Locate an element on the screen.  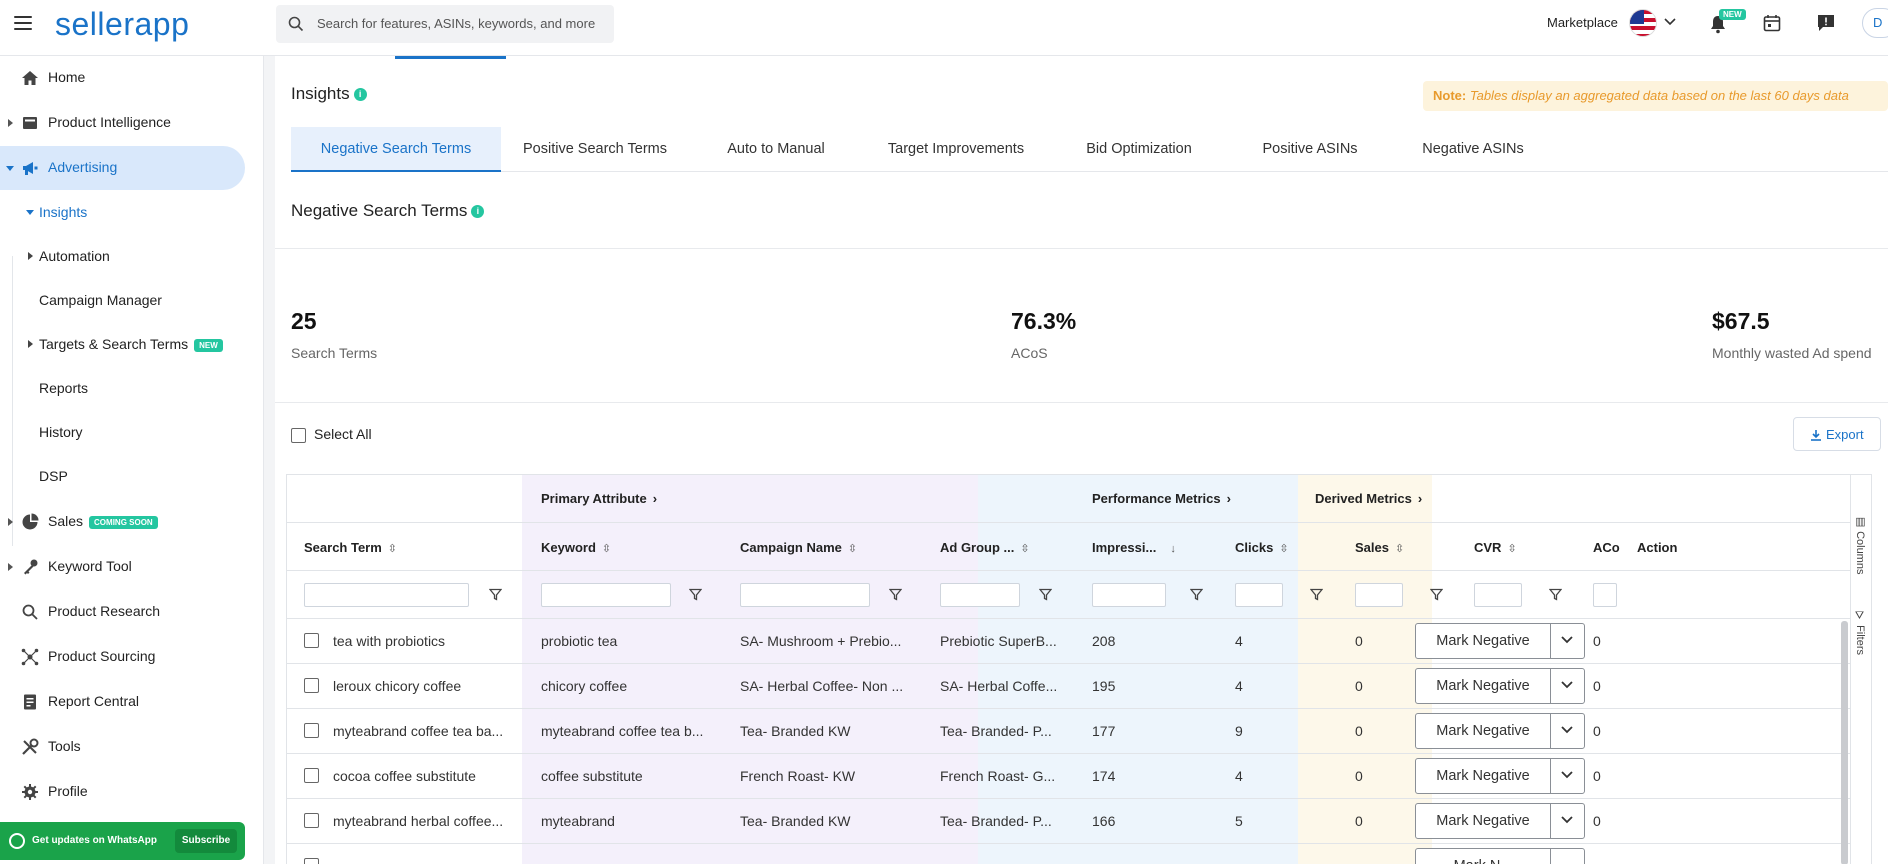
calendar-icon is located at coordinates (1772, 23).